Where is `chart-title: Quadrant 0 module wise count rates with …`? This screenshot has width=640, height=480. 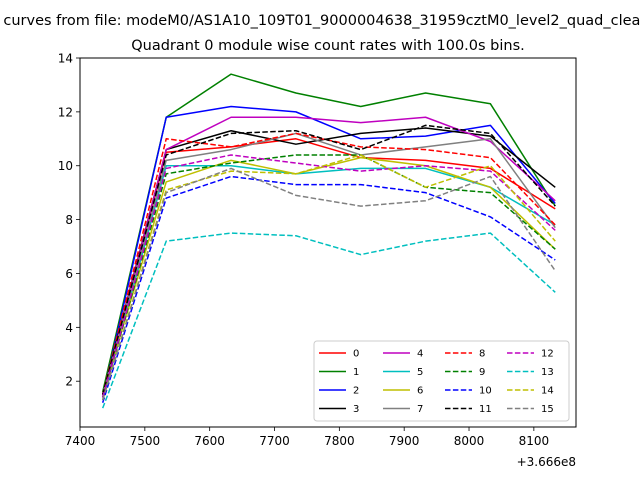
chart-title: Quadrant 0 module wise count rates with … is located at coordinates (328, 46).